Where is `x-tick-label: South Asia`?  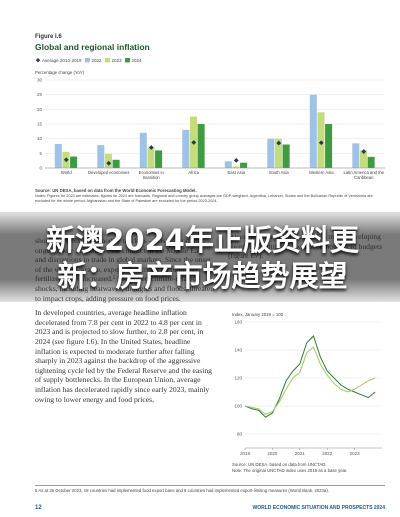
x-tick-label: South Asia is located at coordinates (278, 172).